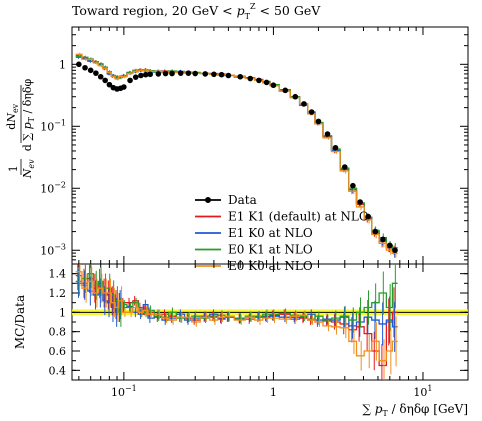 The image size is (482, 421). I want to click on ratio-y-tick-label: 0.8, so click(58, 332).